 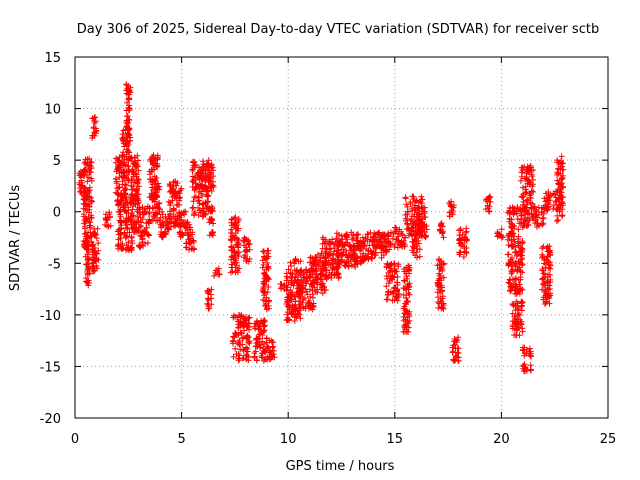 I want to click on x-tick-label: 20, so click(x=501, y=439).